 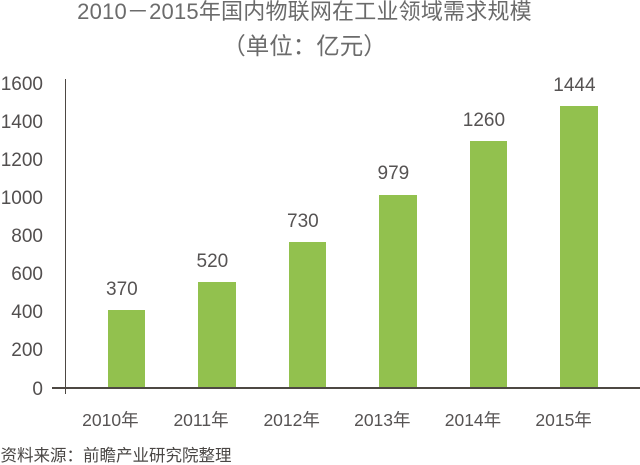 What do you see at coordinates (307, 314) in the screenshot?
I see `bar-2012年` at bounding box center [307, 314].